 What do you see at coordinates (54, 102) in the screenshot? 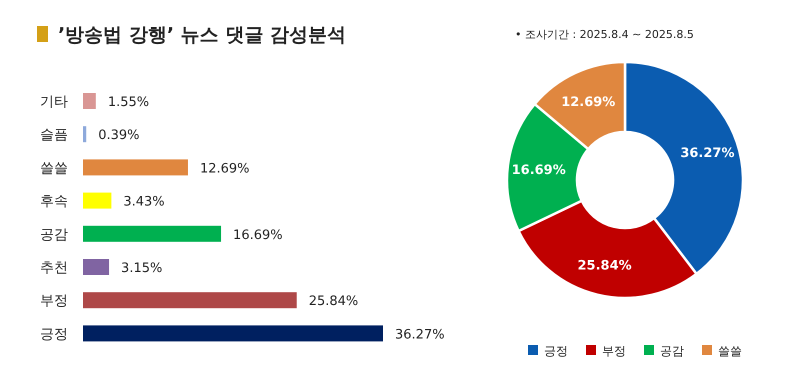
I see `y-tick-label: 기타` at bounding box center [54, 102].